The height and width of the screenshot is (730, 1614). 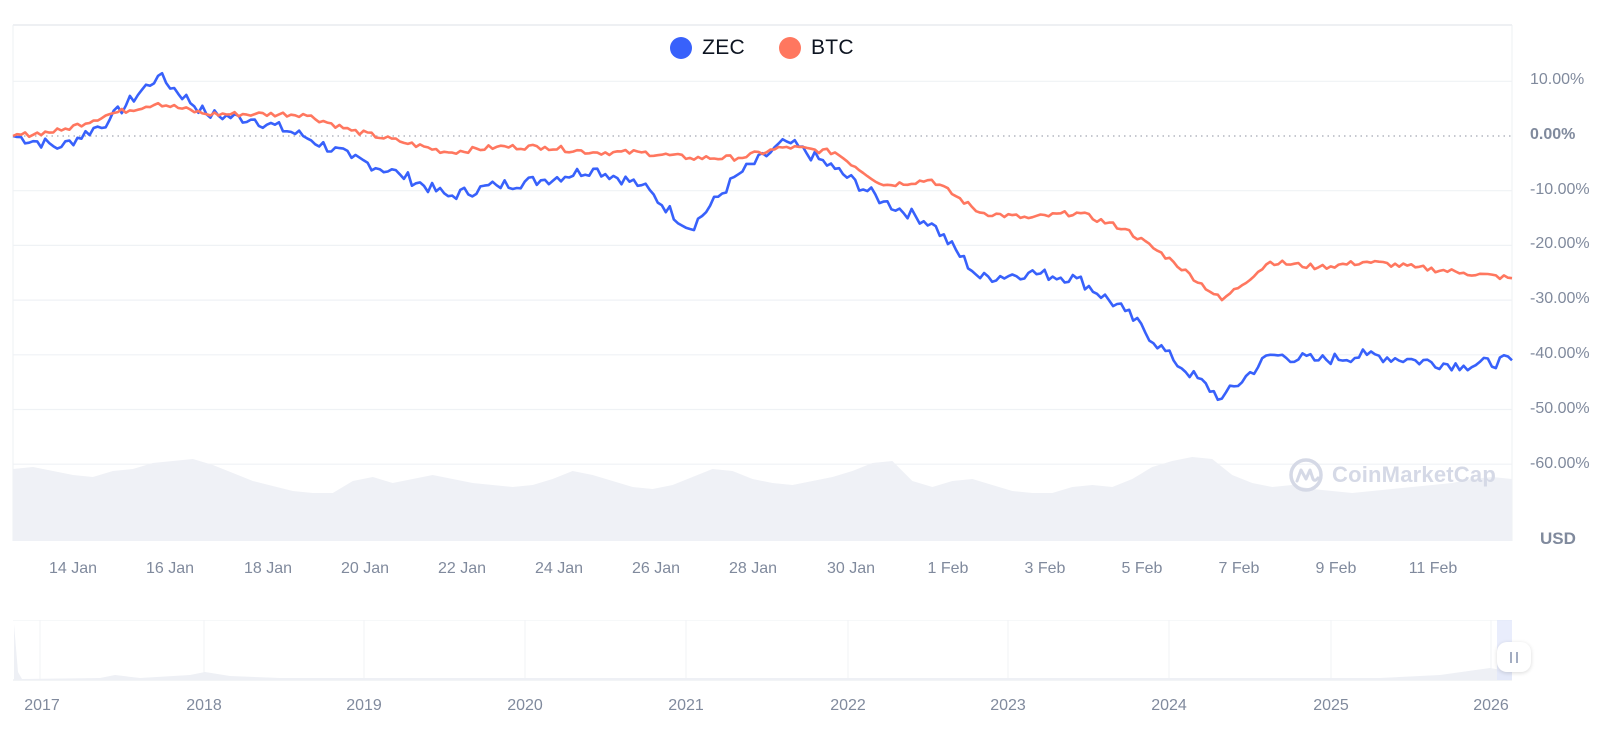 What do you see at coordinates (268, 568) in the screenshot?
I see `x-tick: 18 Jan` at bounding box center [268, 568].